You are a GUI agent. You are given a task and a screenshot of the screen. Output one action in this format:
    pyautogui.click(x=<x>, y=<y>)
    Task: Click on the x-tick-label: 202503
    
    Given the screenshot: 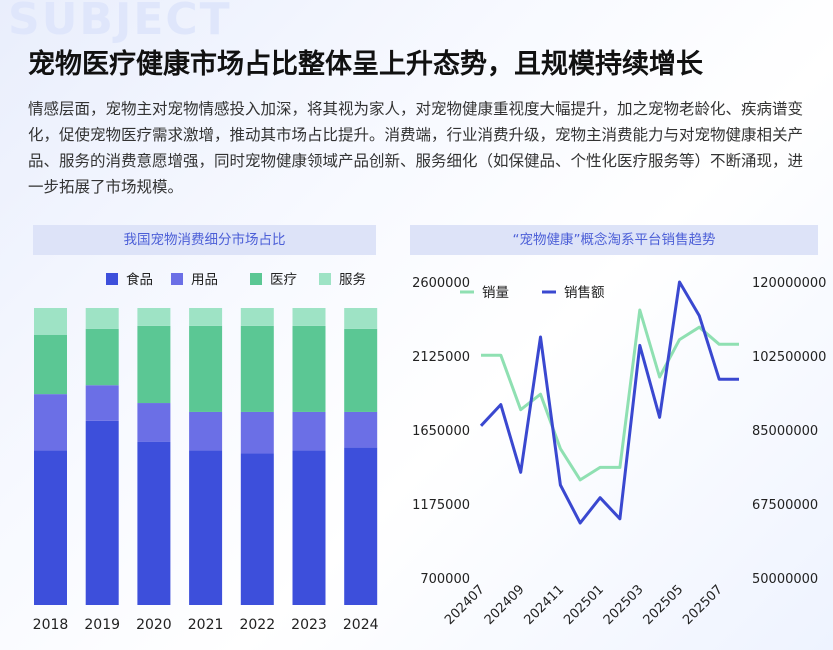 What is the action you would take?
    pyautogui.click(x=624, y=605)
    